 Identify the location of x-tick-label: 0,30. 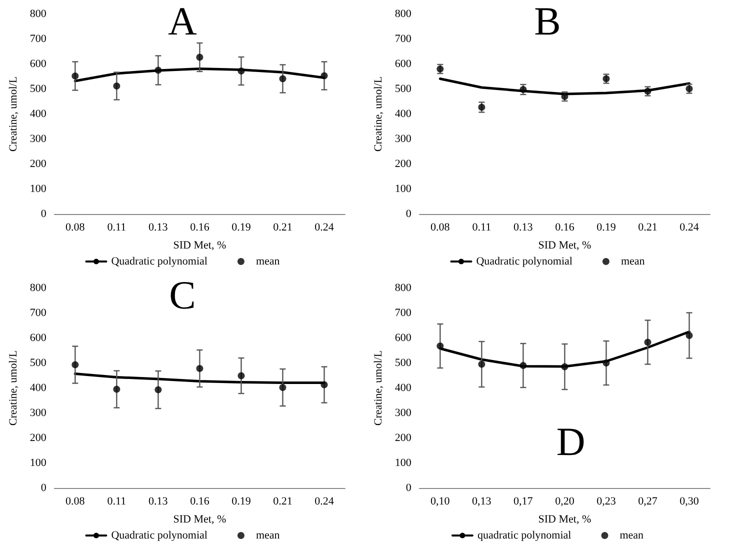
(690, 502).